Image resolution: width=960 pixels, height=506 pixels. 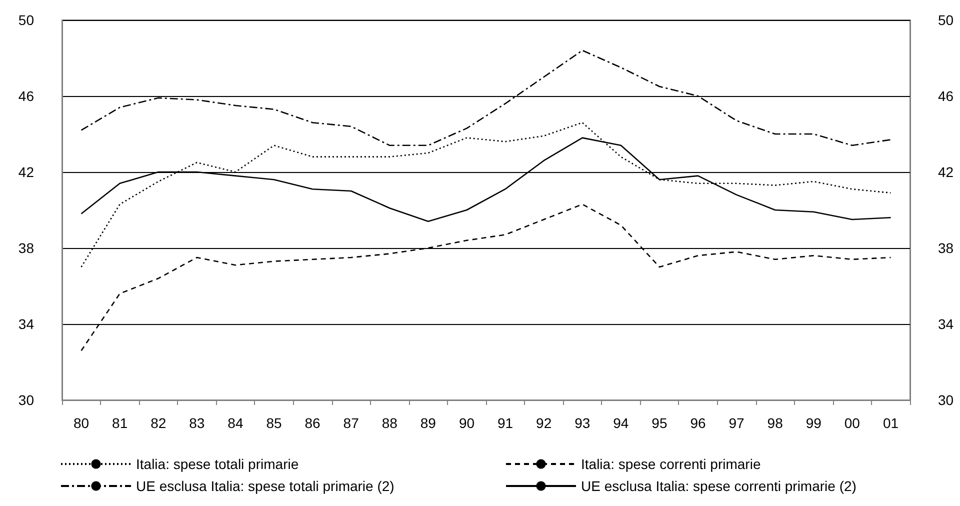 I want to click on y2-tick-label: 46, so click(x=946, y=96).